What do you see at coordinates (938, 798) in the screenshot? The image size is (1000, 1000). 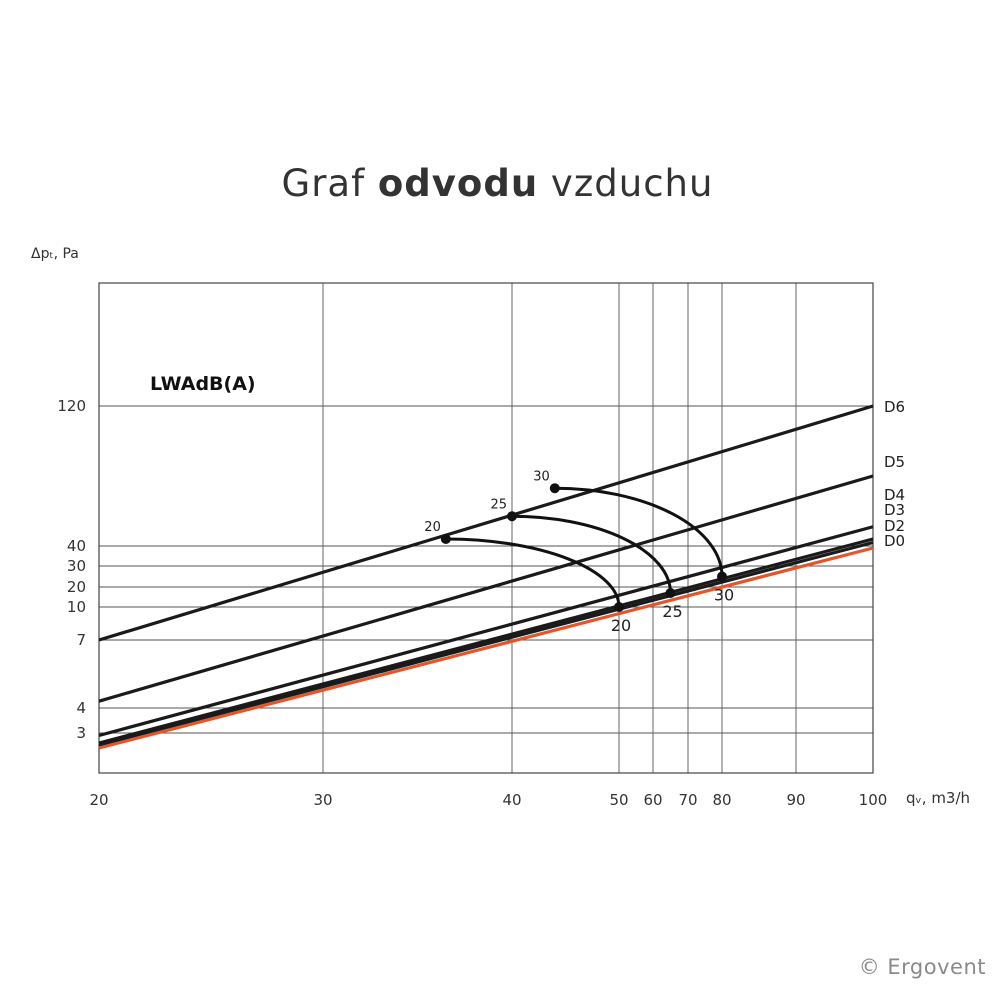 I see `x-axis-label: qᵥ, m3/h` at bounding box center [938, 798].